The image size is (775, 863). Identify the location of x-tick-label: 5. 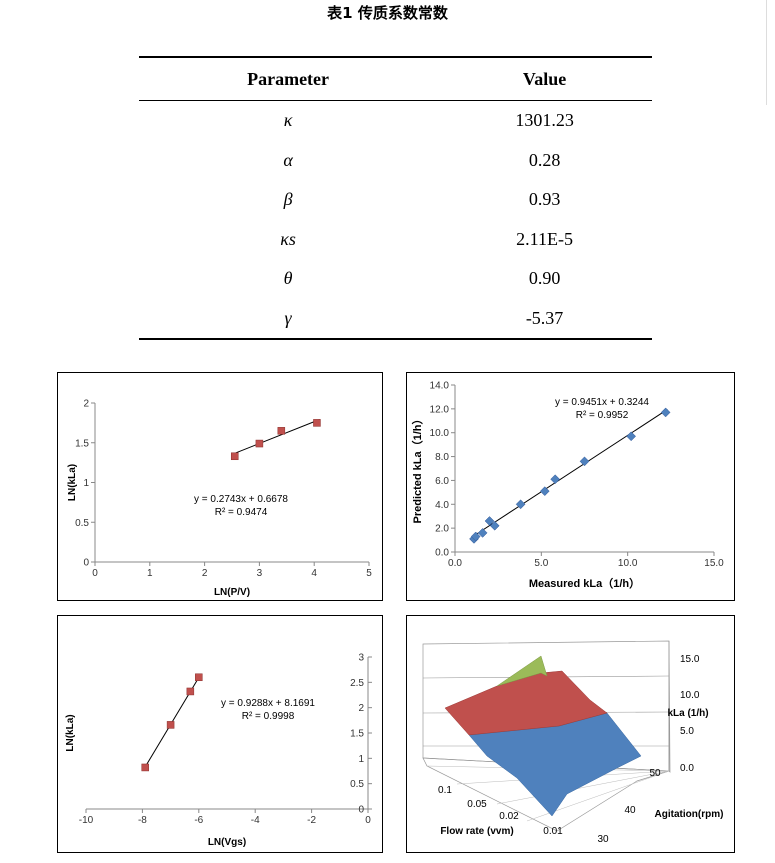
(369, 573).